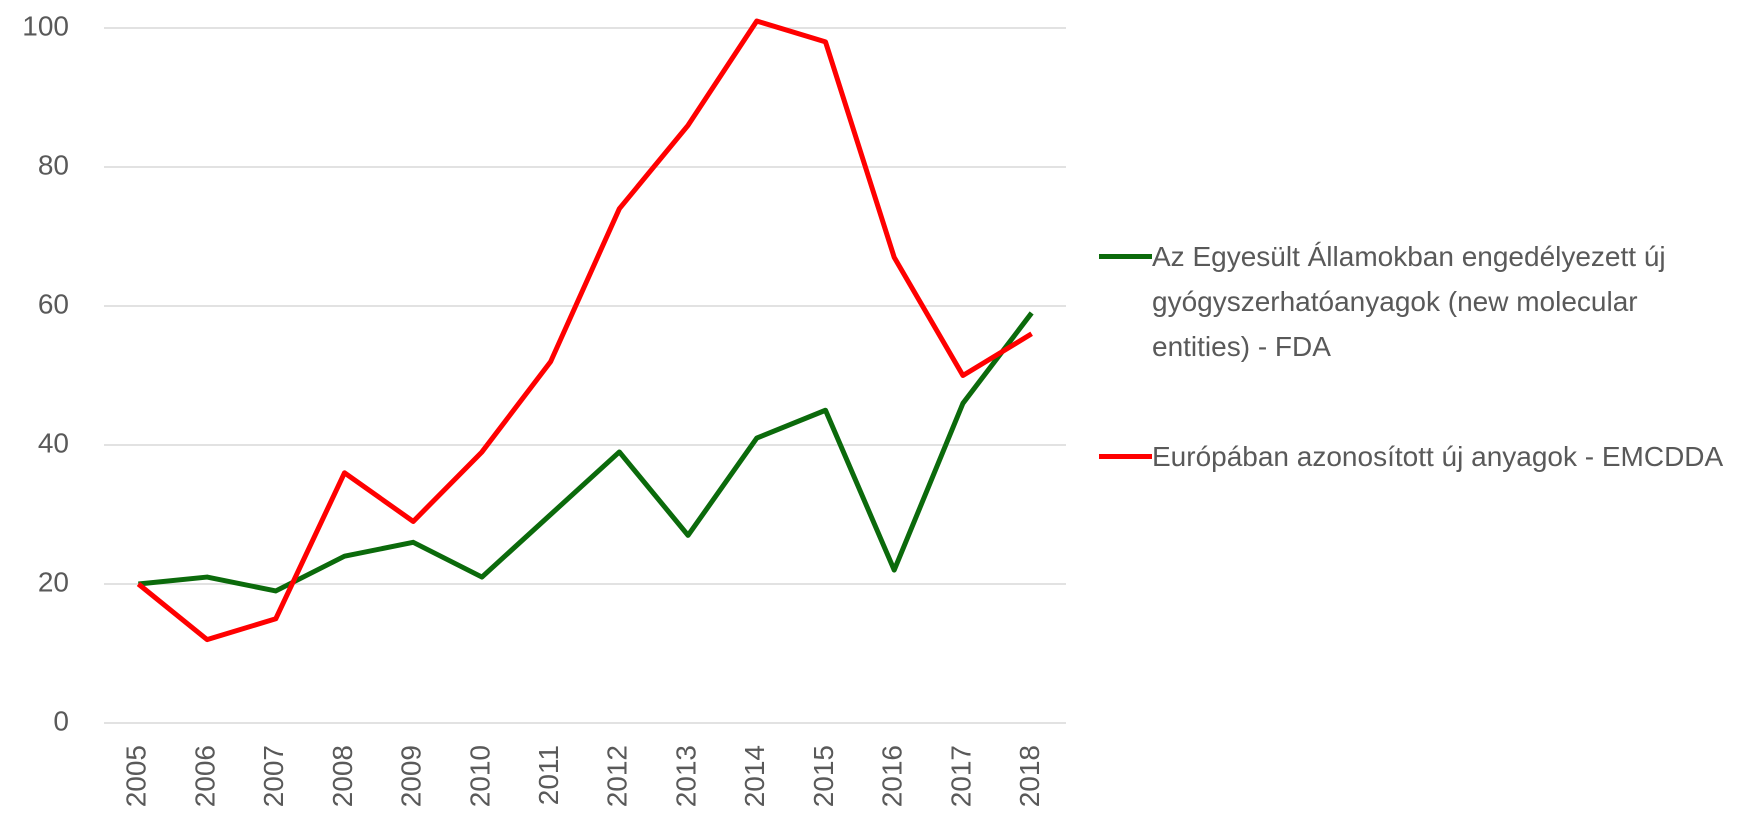 This screenshot has width=1746, height=822. What do you see at coordinates (61, 720) in the screenshot?
I see `y-tick-label: 0` at bounding box center [61, 720].